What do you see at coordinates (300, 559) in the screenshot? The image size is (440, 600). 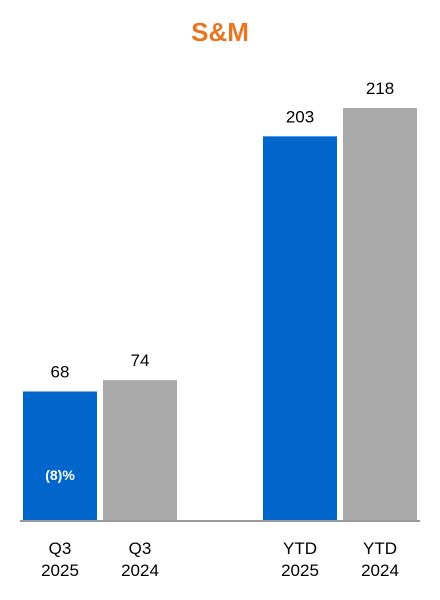 I see `x-tick-label: YTD 2025` at bounding box center [300, 559].